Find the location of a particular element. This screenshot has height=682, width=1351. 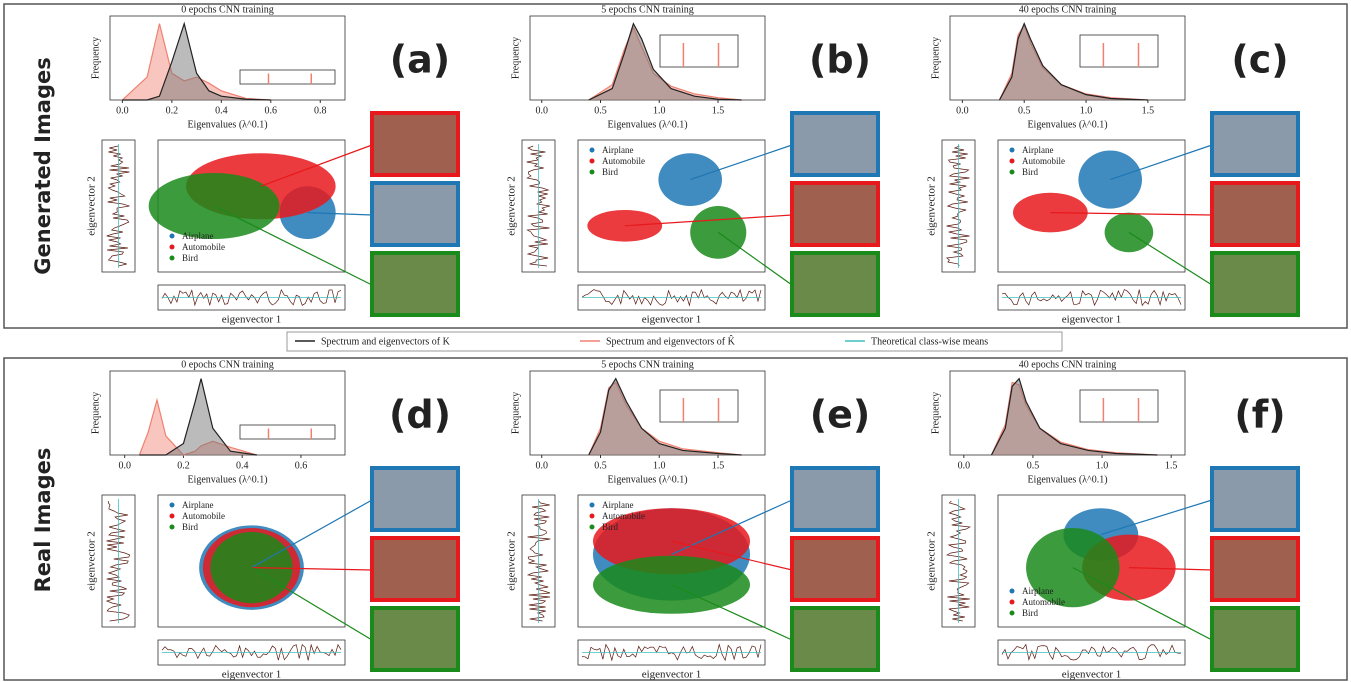

legend-label: Spectrum and eigenvectors of K̂ is located at coordinates (671, 340).